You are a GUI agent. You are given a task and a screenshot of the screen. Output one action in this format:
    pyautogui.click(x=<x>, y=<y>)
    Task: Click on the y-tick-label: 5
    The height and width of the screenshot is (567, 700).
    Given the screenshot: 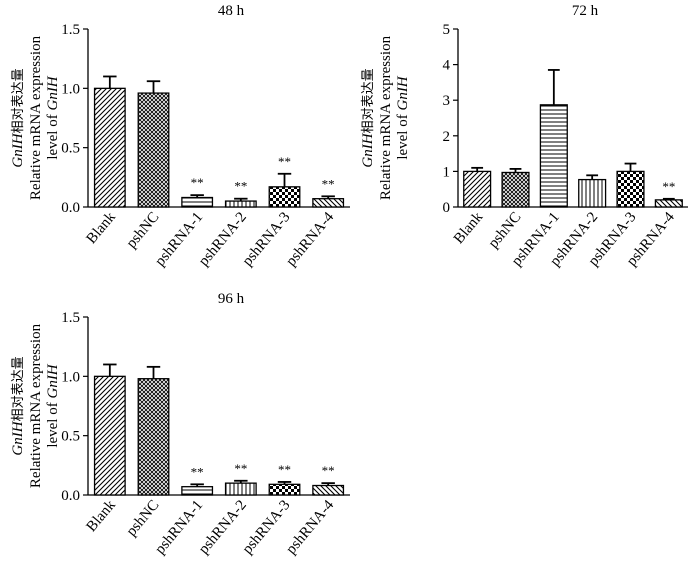 What is the action you would take?
    pyautogui.click(x=447, y=30)
    